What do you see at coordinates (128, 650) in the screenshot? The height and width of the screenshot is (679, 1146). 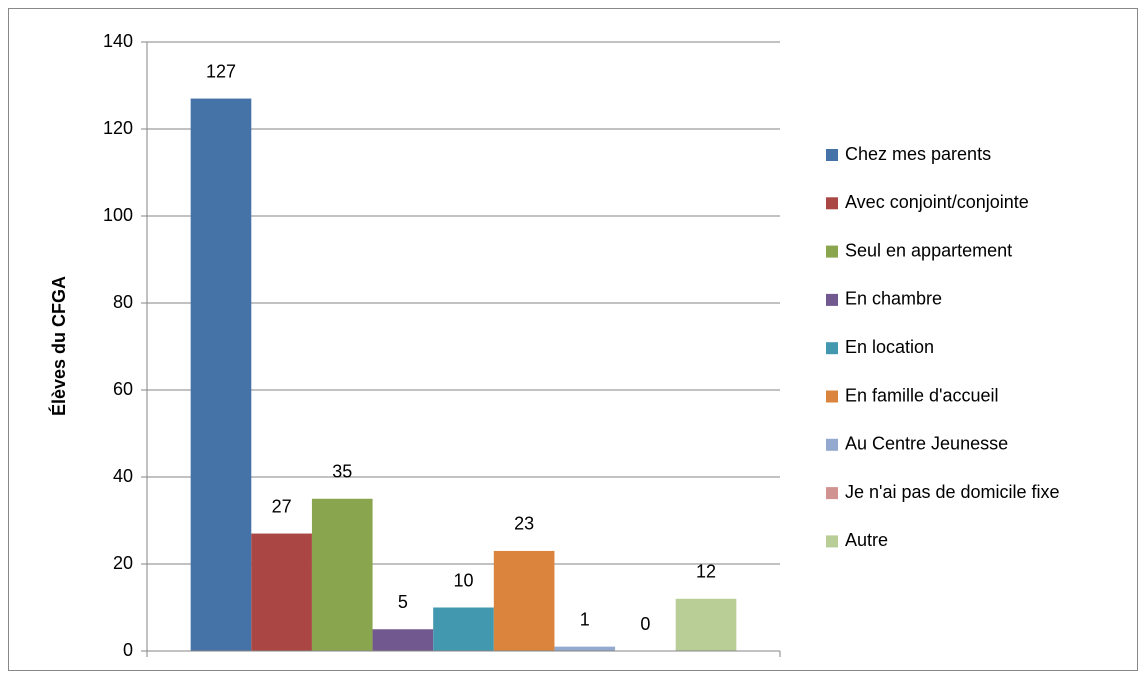 I see `y-tick-label: 0` at bounding box center [128, 650].